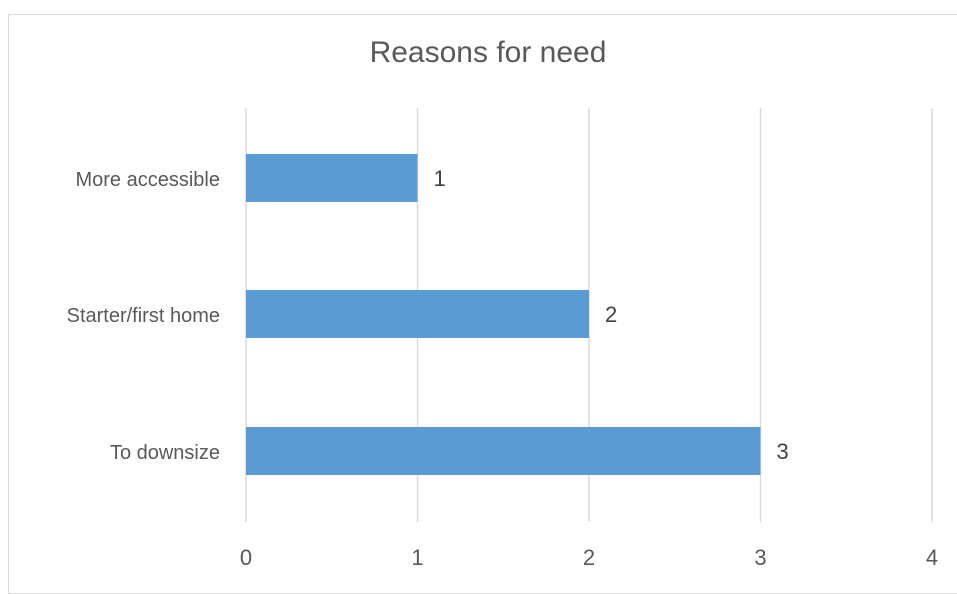 Image resolution: width=957 pixels, height=594 pixels. I want to click on x-tick-label: 0, so click(246, 557).